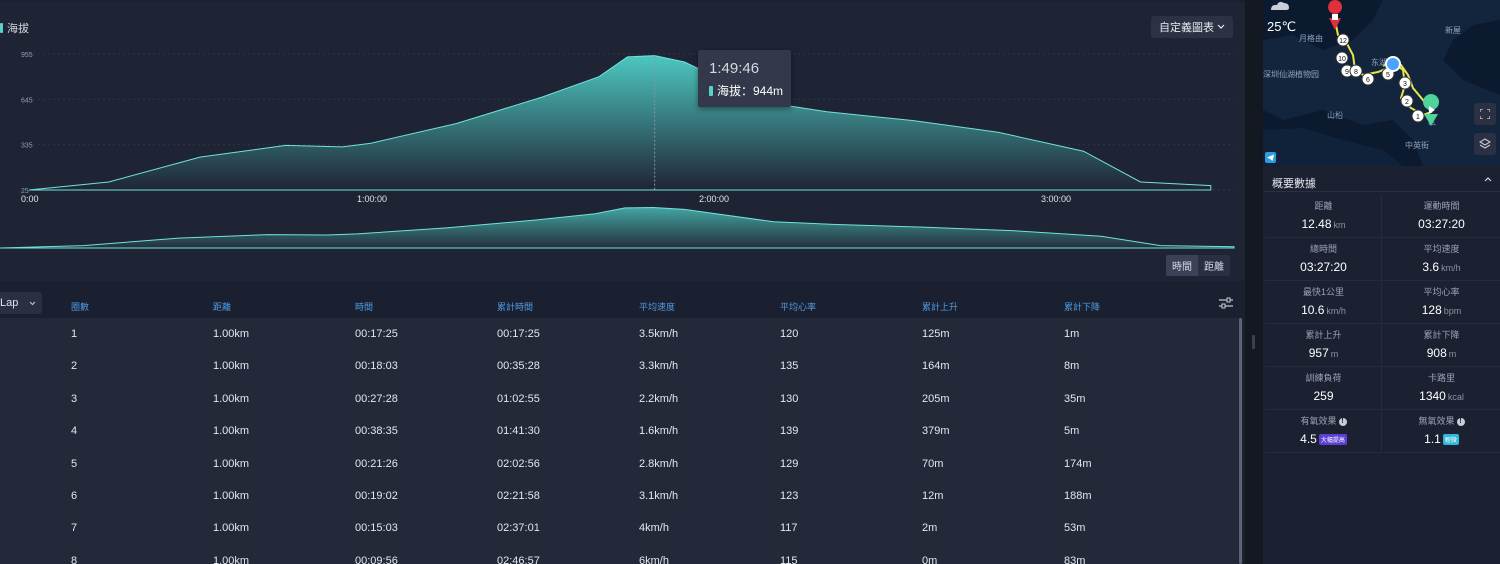  I want to click on lap-marker: 3, so click(1405, 83).